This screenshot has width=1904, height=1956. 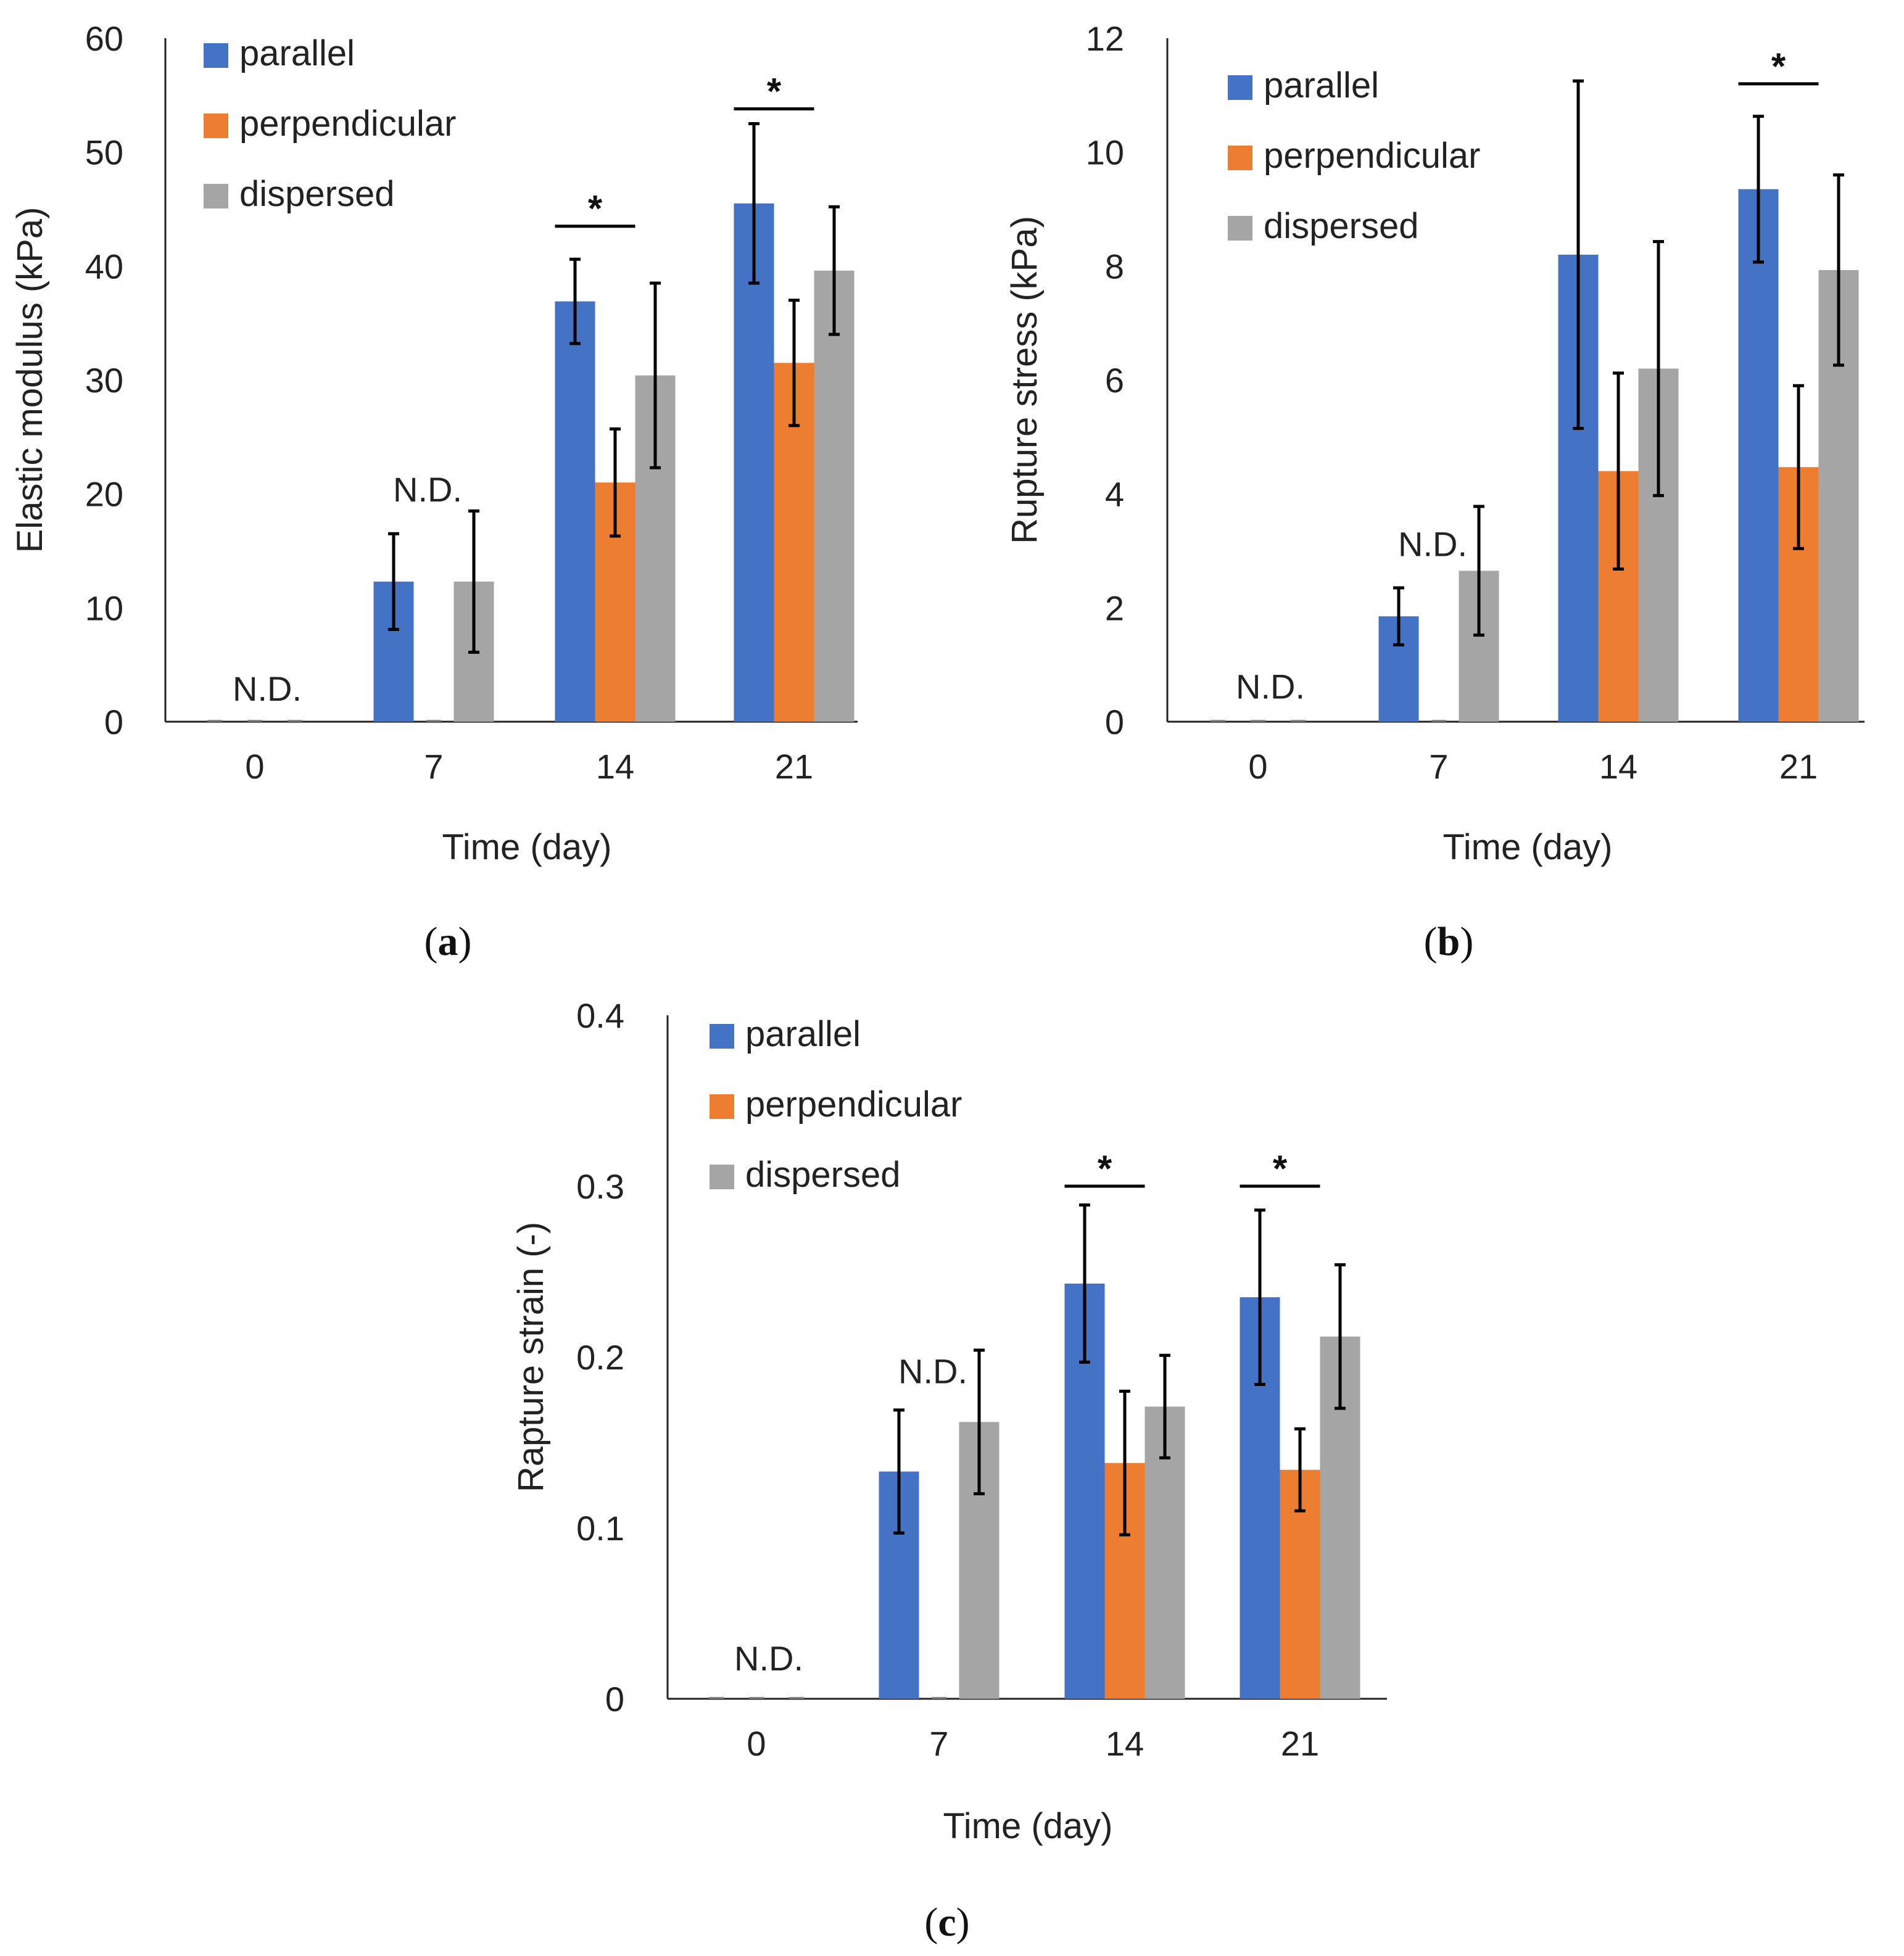 I want to click on y-axis-label: Rupture stress (kPa), so click(x=1024, y=380).